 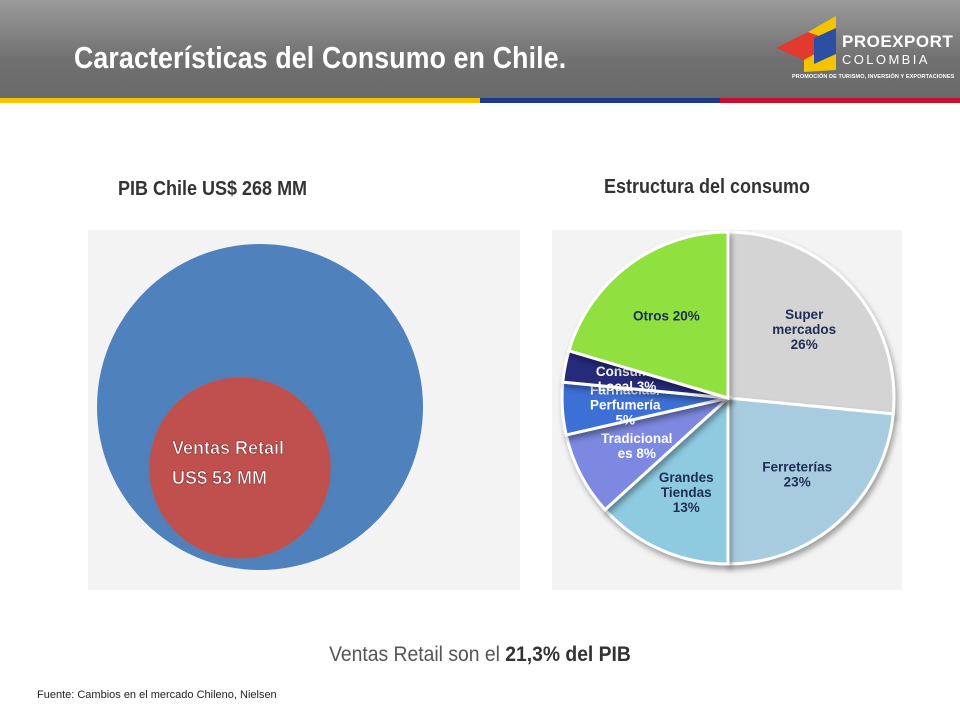 I want to click on summary-text: Ventas Retail son el 21,3% del PIB, so click(x=479, y=655).